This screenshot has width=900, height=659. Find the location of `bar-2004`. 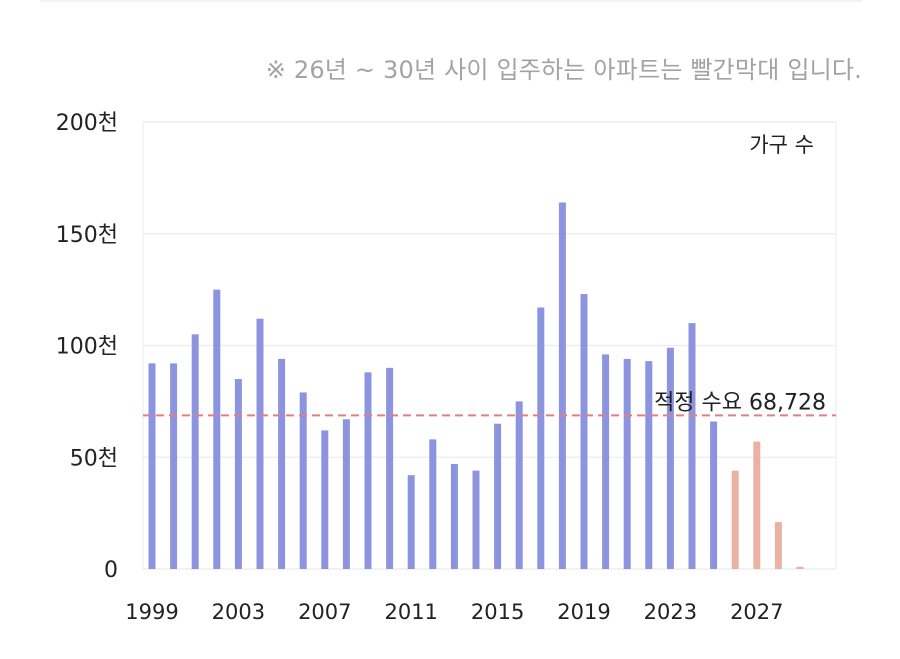

bar-2004 is located at coordinates (260, 443).